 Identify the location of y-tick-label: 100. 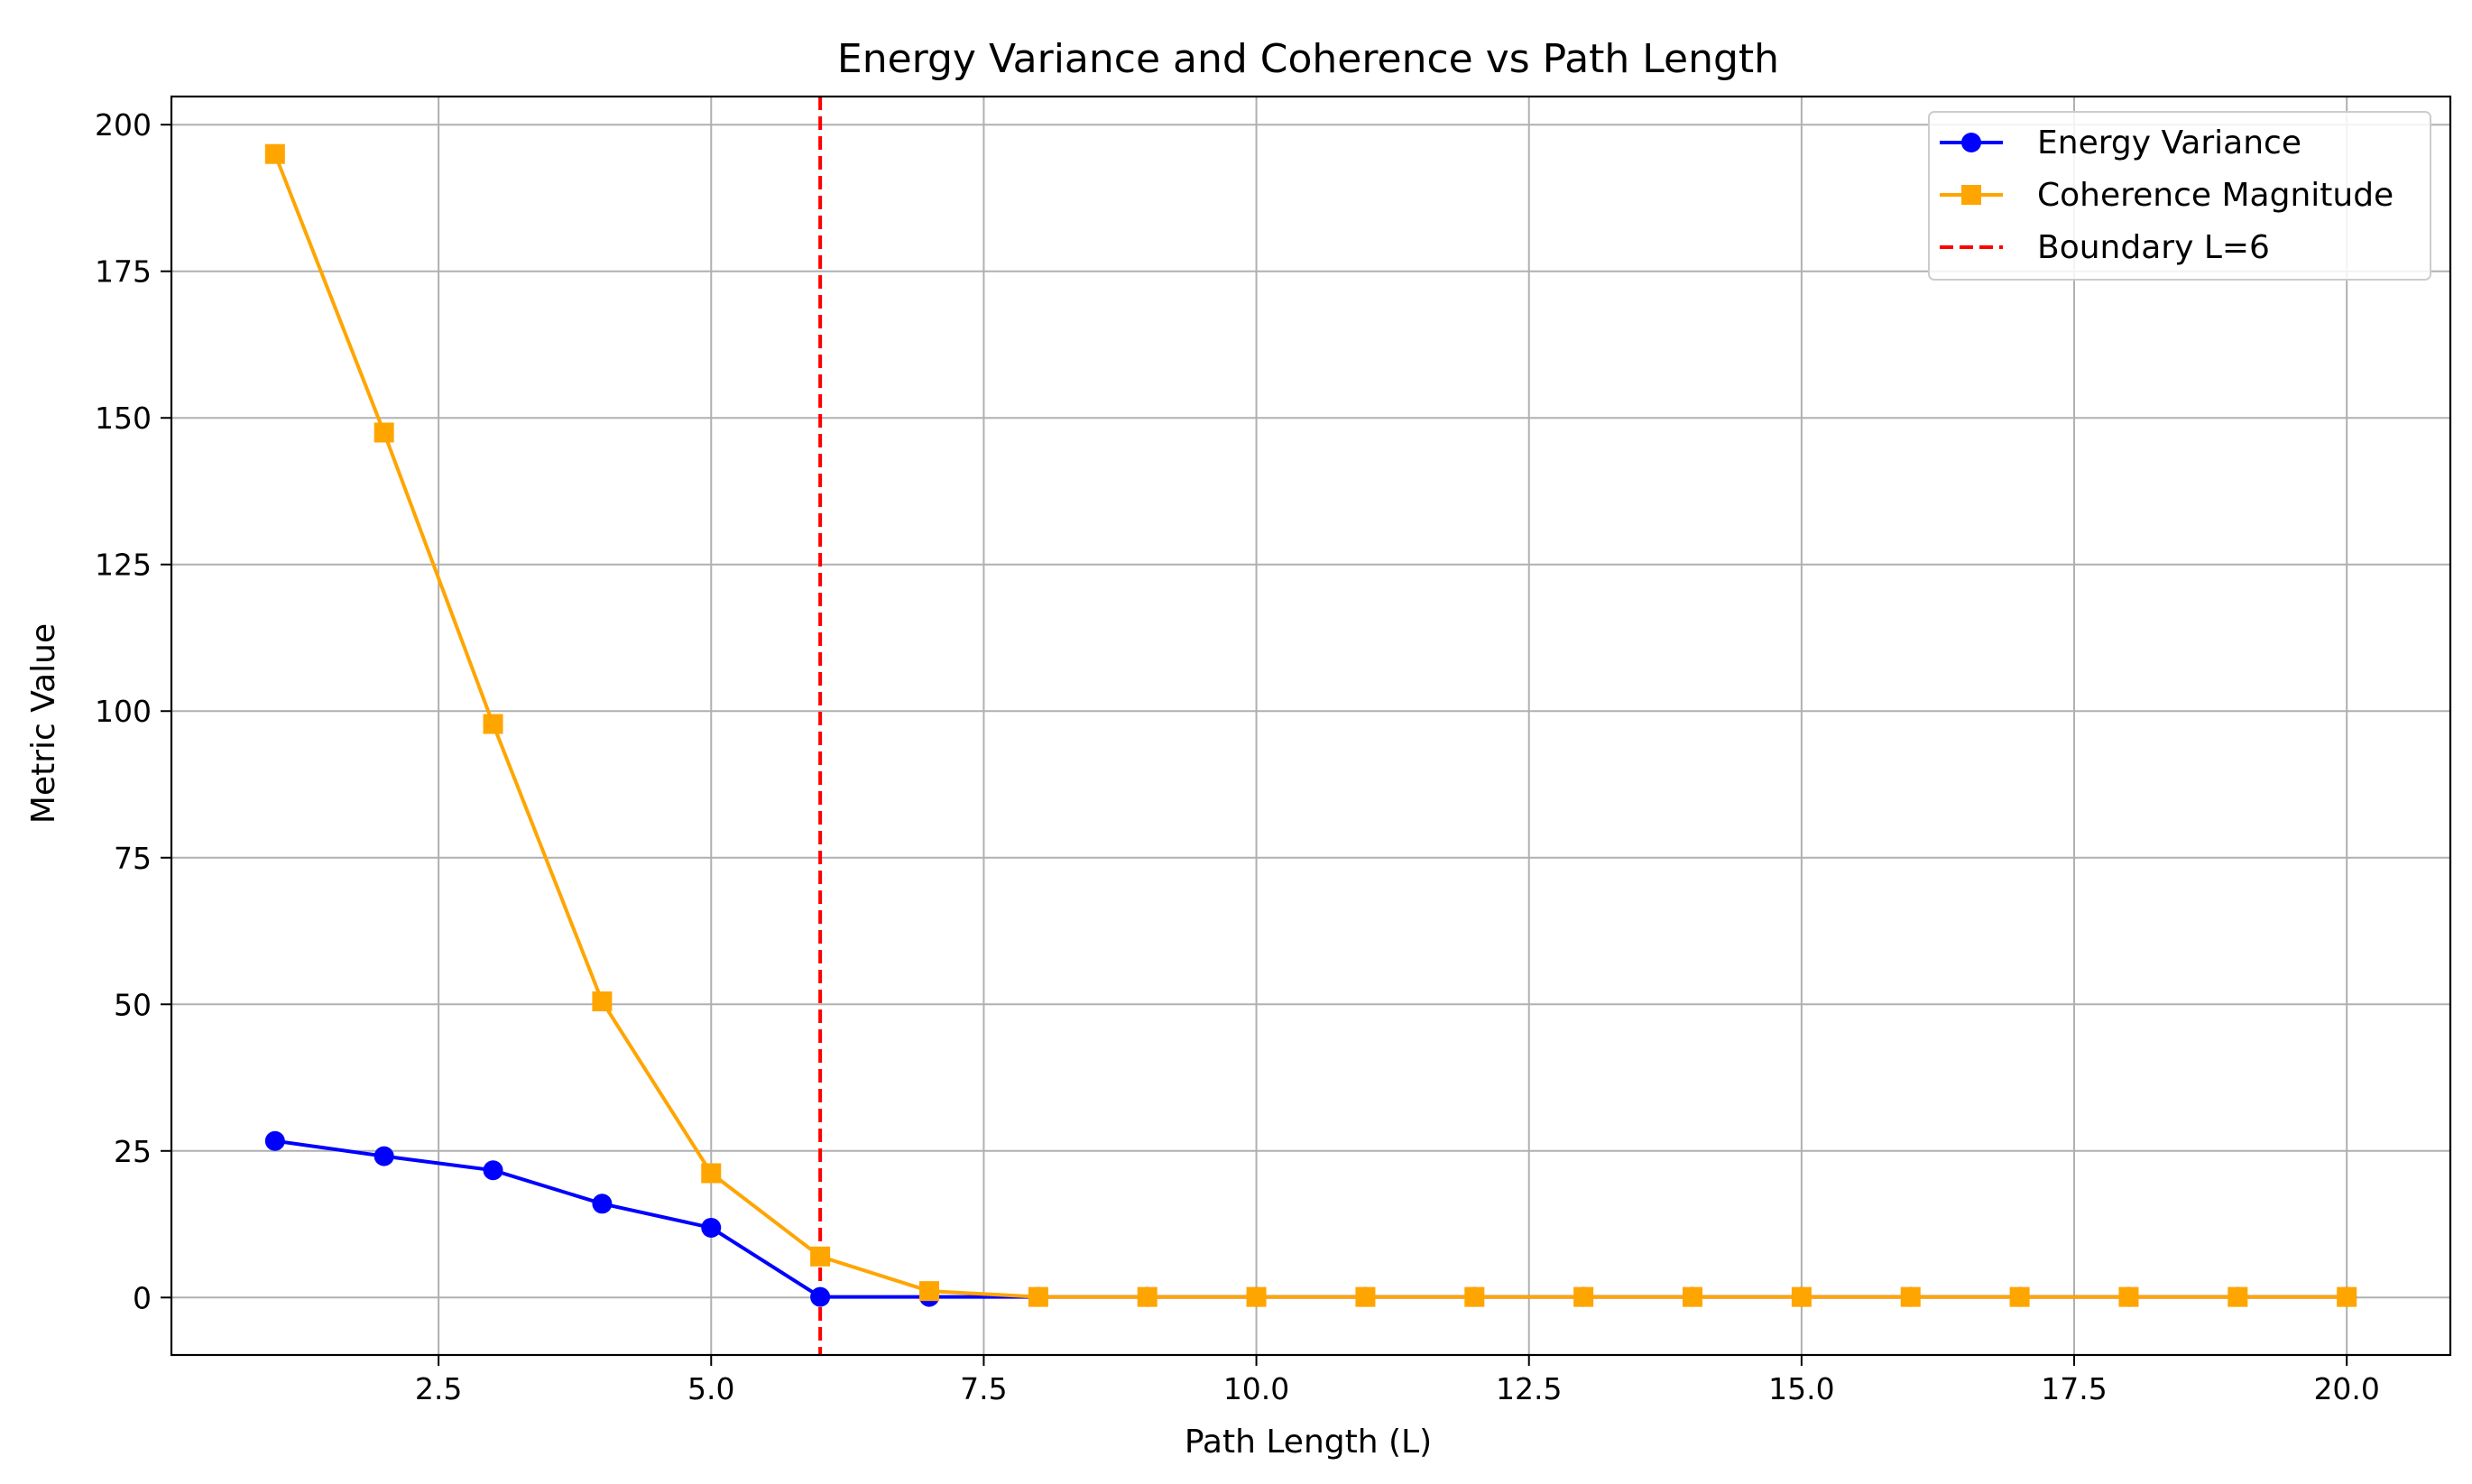
(124, 711).